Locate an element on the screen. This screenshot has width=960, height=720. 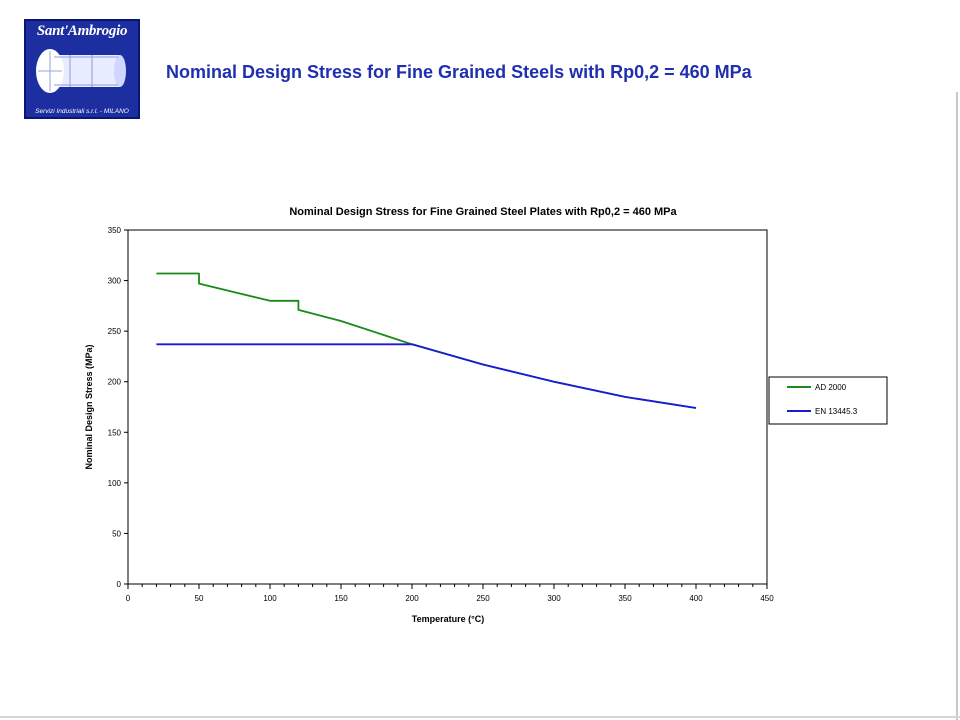
x-tick-label: 450 is located at coordinates (767, 598).